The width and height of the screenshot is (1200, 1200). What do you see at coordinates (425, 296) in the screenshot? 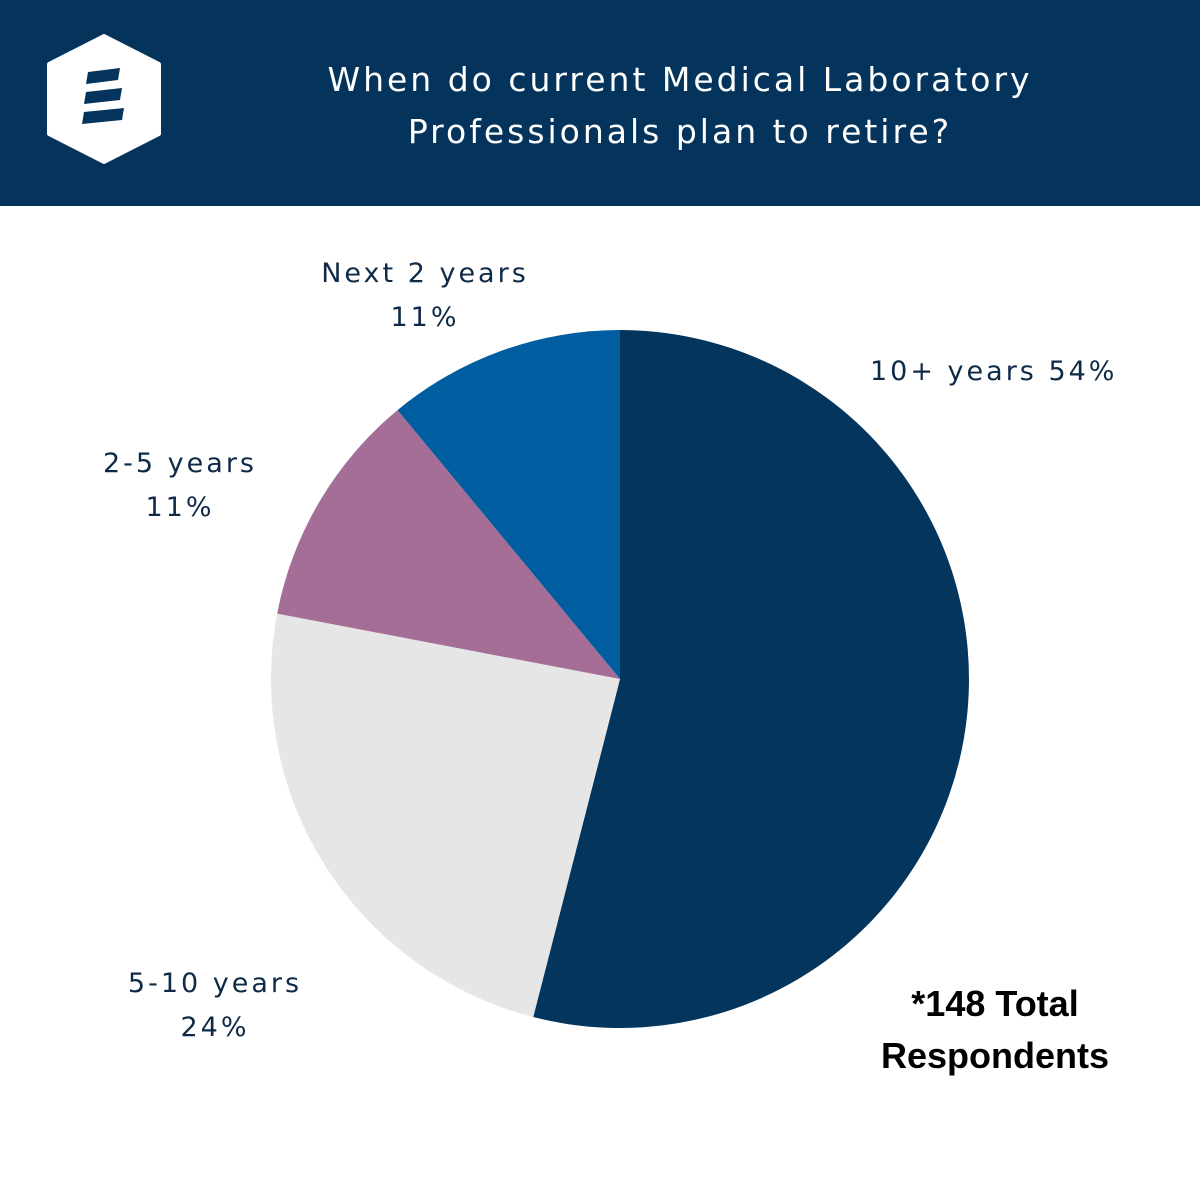
I see `slice-label-next-2-years: Next 2 years 11%` at bounding box center [425, 296].